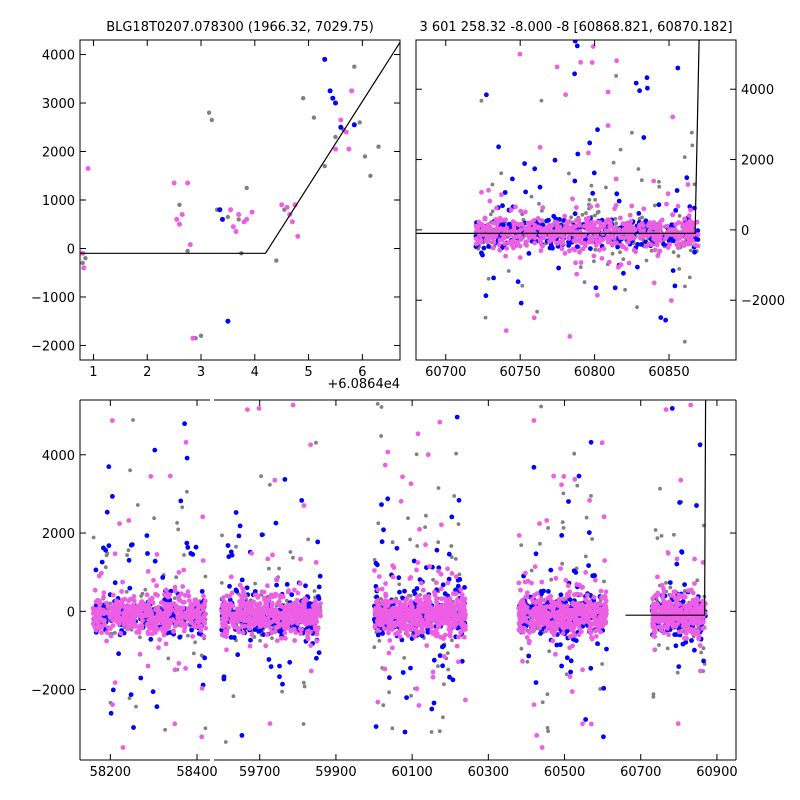 The width and height of the screenshot is (800, 800). I want to click on x-tick-label: 60850, so click(668, 372).